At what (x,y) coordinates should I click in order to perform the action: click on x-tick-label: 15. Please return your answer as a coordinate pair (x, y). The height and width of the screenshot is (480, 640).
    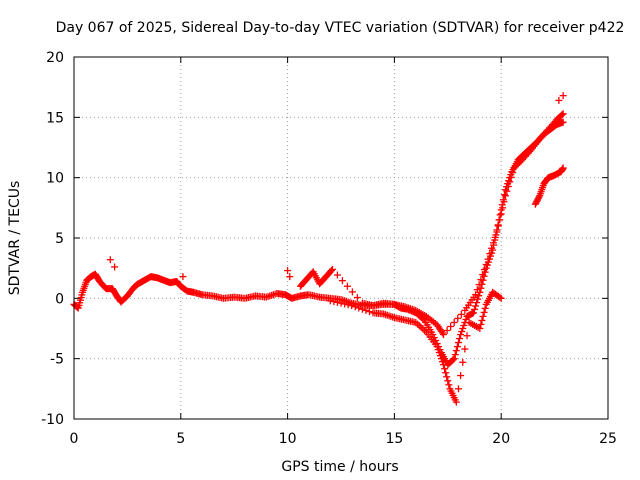
    Looking at the image, I should click on (394, 439).